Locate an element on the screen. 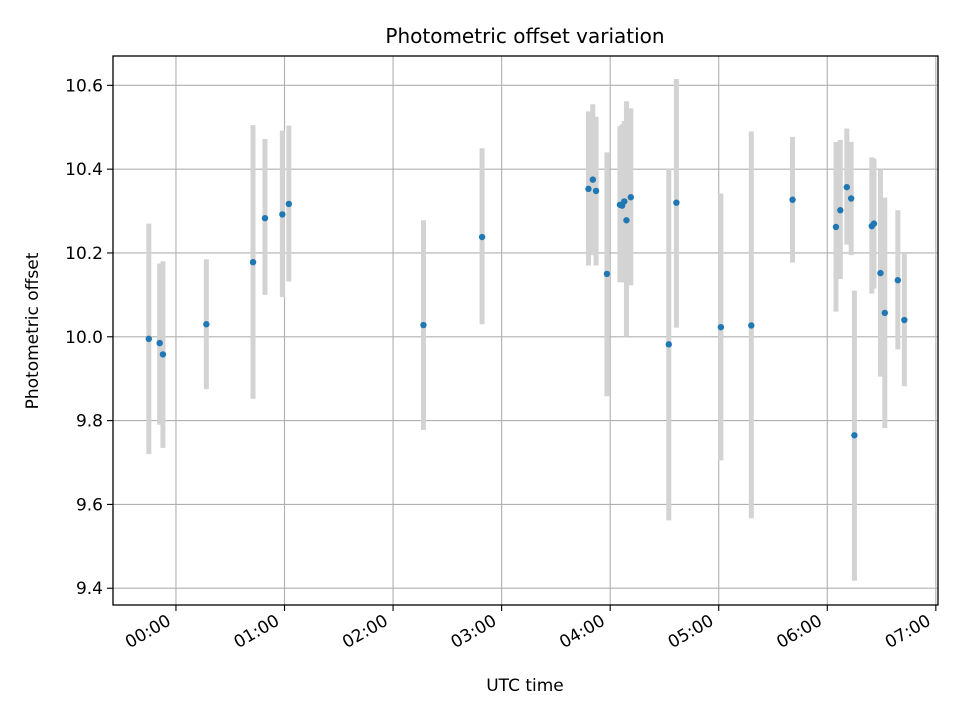 This screenshot has height=720, width=960. y-axis-label: Photometric offset is located at coordinates (33, 330).